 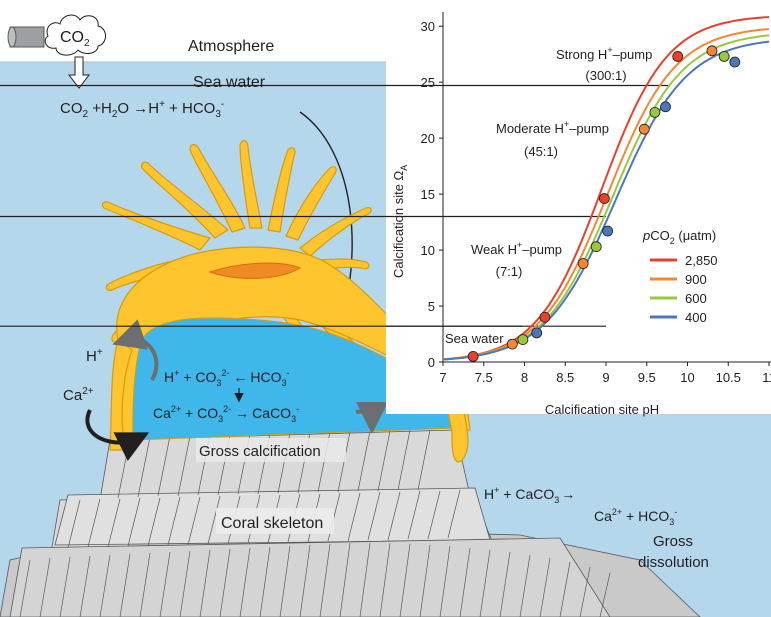 I want to click on x-tick-label: 8, so click(x=524, y=377).